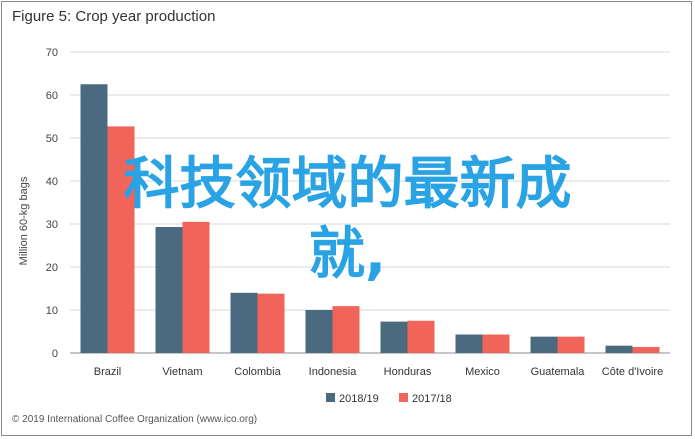  What do you see at coordinates (359, 399) in the screenshot?
I see `legend-label-2018-19: 2018/19` at bounding box center [359, 399].